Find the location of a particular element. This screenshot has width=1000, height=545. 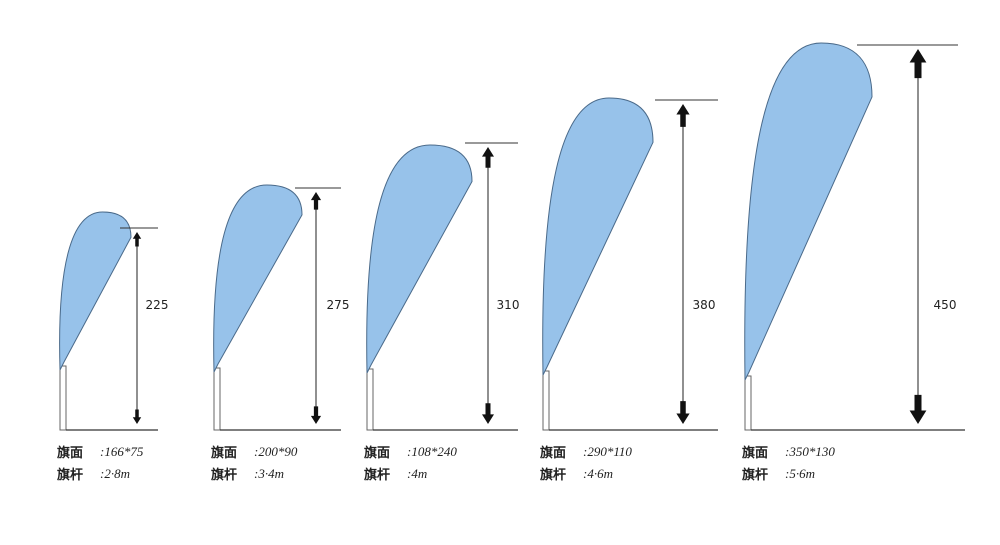

face-size: :166*75 is located at coordinates (122, 451).